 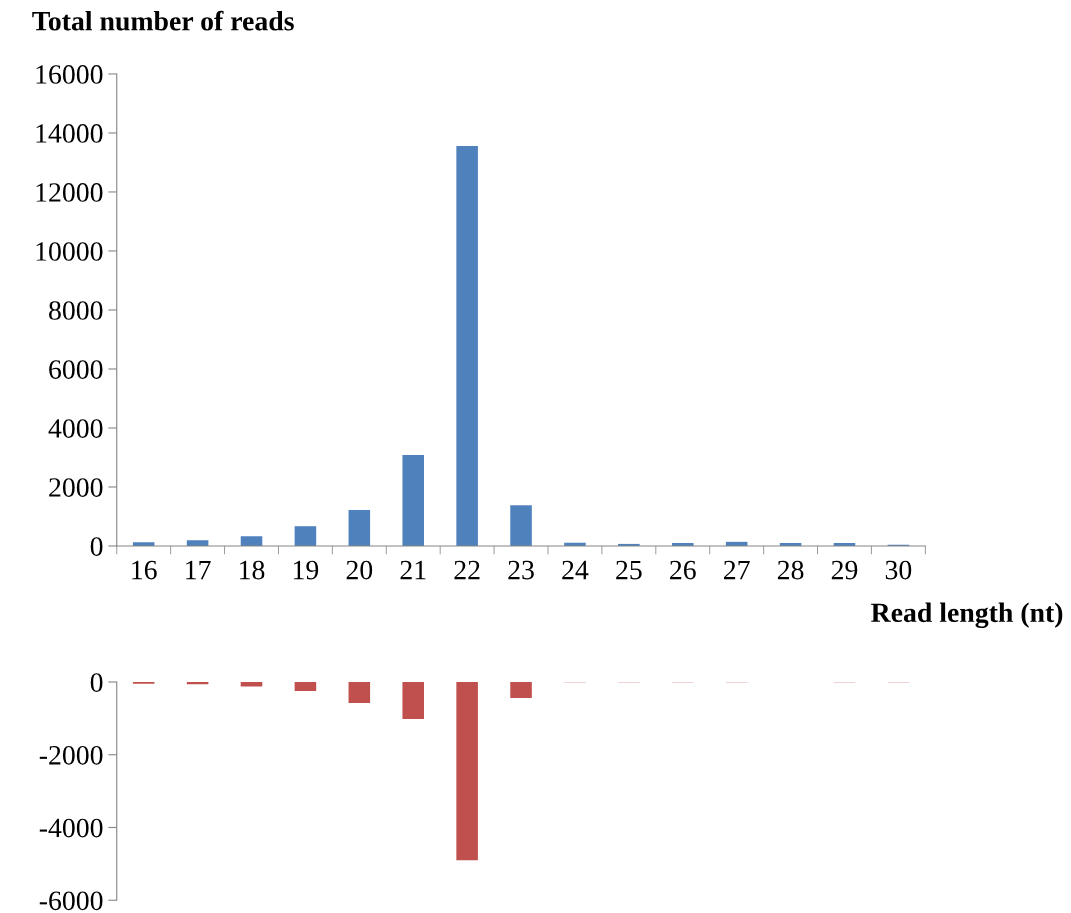 I want to click on x-tick-label: 23, so click(x=521, y=570).